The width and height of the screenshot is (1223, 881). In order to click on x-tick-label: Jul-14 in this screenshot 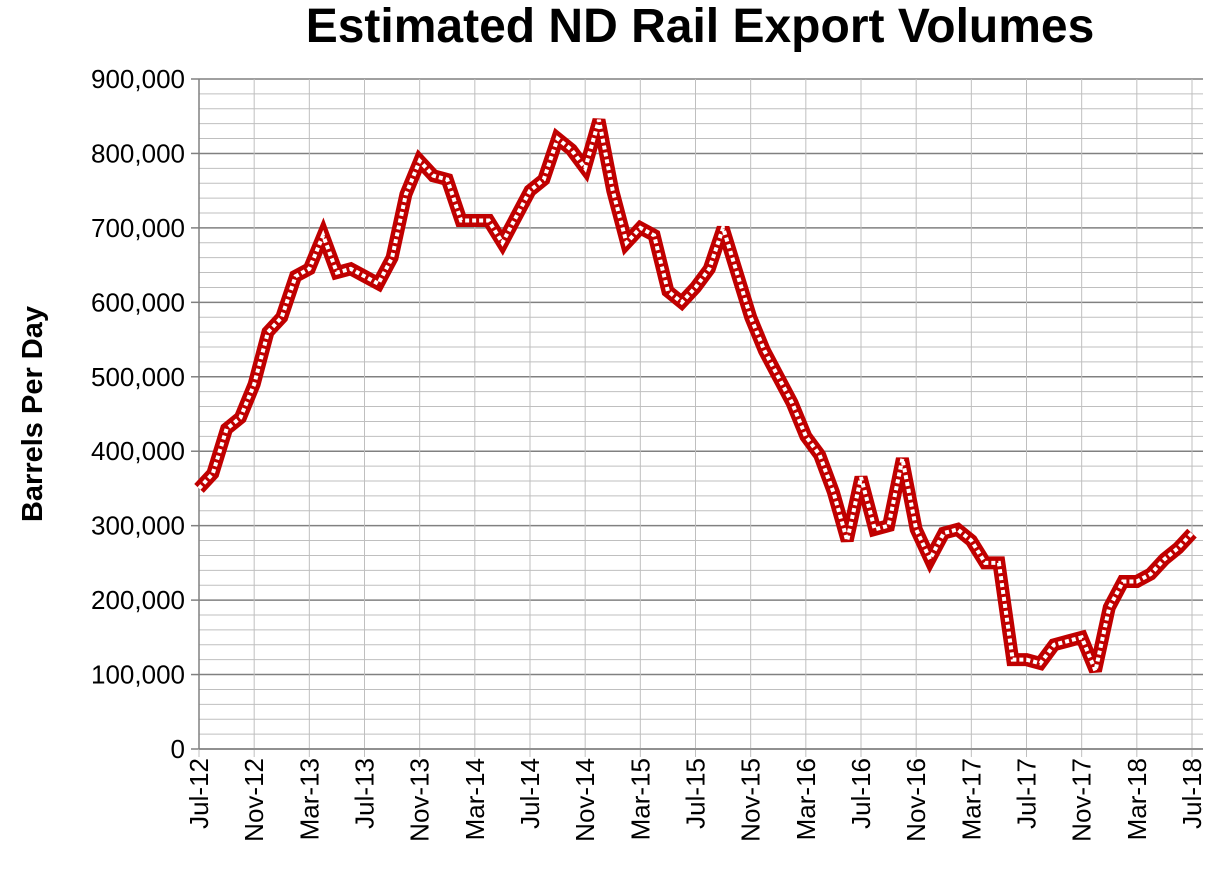, I will do `click(530, 793)`.